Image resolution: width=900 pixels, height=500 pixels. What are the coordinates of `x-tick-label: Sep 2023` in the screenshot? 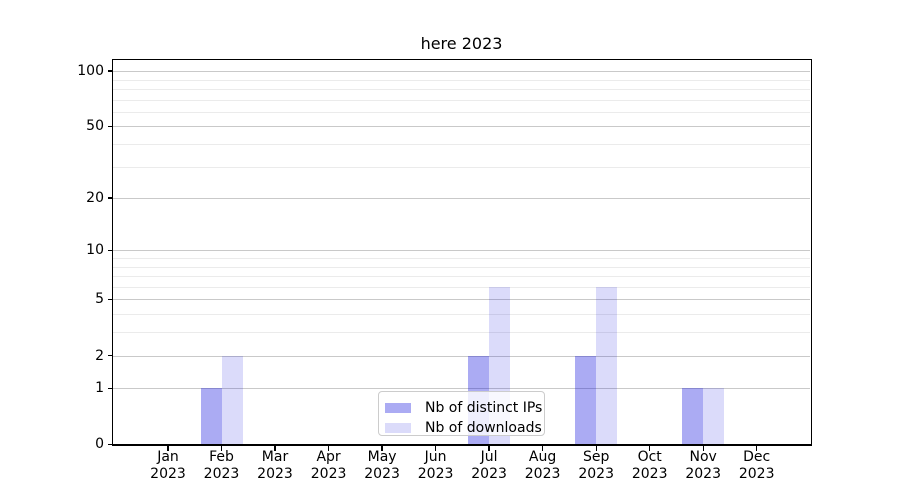 It's located at (596, 465).